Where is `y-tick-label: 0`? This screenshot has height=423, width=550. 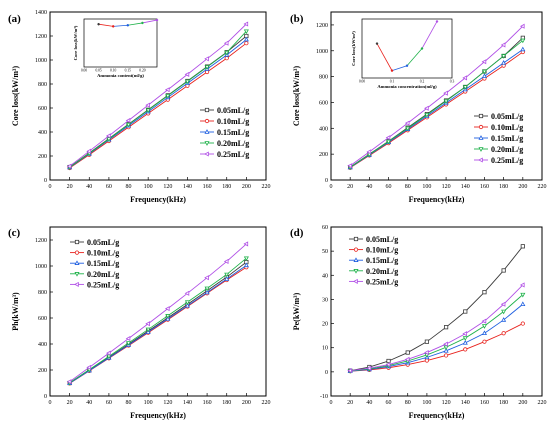
y-tick-label: 0 is located at coordinates (45, 181).